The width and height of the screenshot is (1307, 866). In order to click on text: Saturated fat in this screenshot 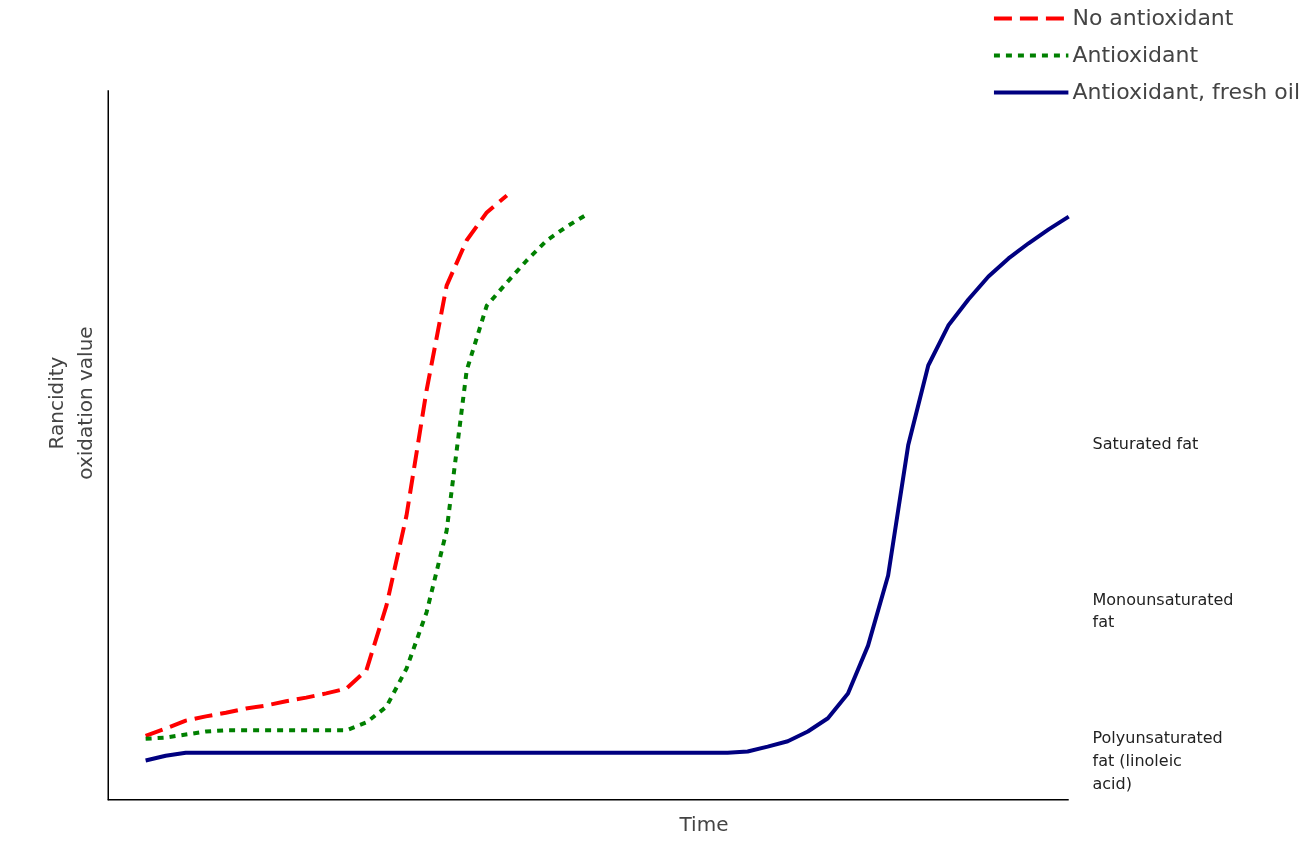, I will do `click(1145, 443)`.